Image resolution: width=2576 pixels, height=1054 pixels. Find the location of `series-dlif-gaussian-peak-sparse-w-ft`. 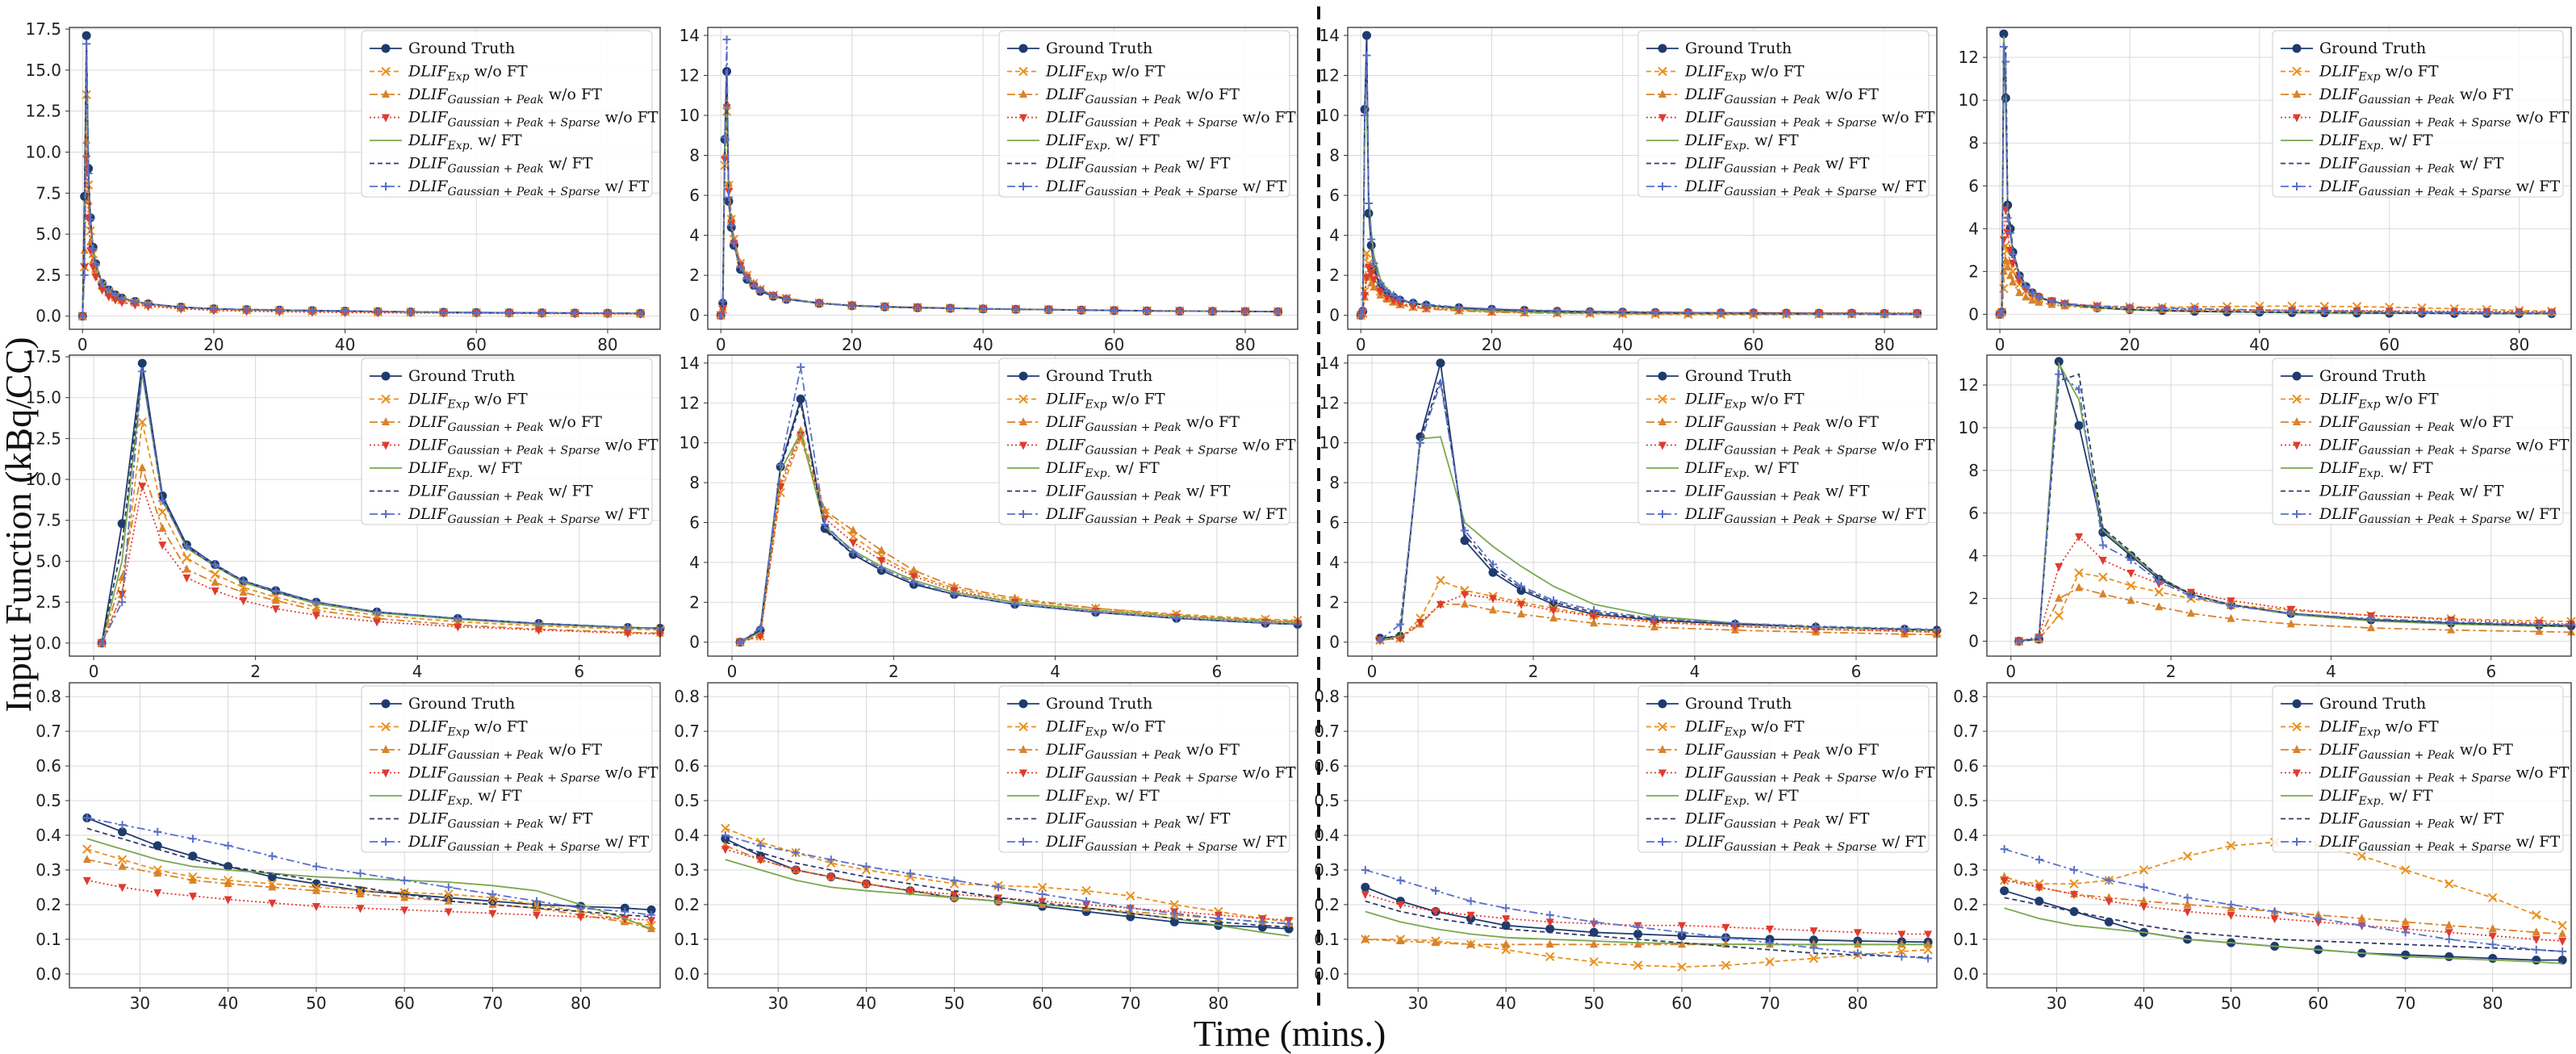

series-dlif-gaussian-peak-sparse-w-ft is located at coordinates (999, 177).